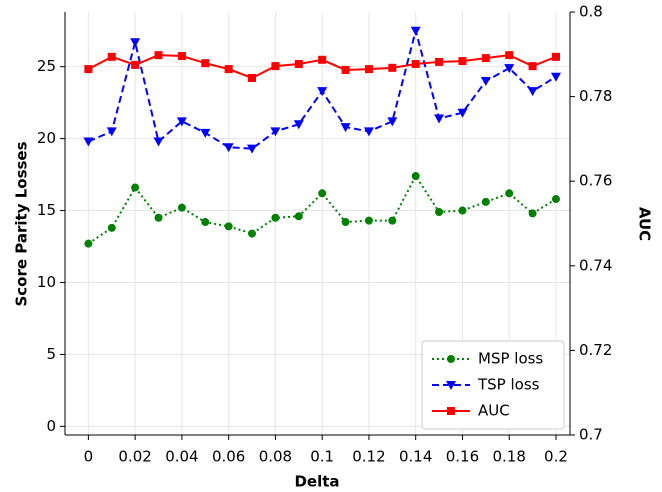  I want to click on y2-tick-label: 0.7, so click(591, 435).